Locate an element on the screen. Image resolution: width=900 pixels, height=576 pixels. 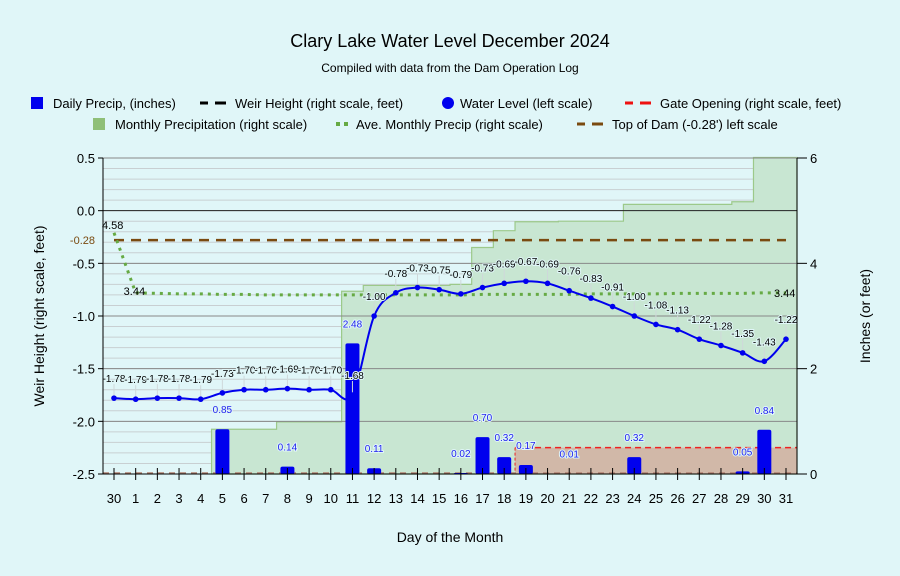
ave-monthly-precip-line: 4.58 3.44 3.44 is located at coordinates (448, 260).